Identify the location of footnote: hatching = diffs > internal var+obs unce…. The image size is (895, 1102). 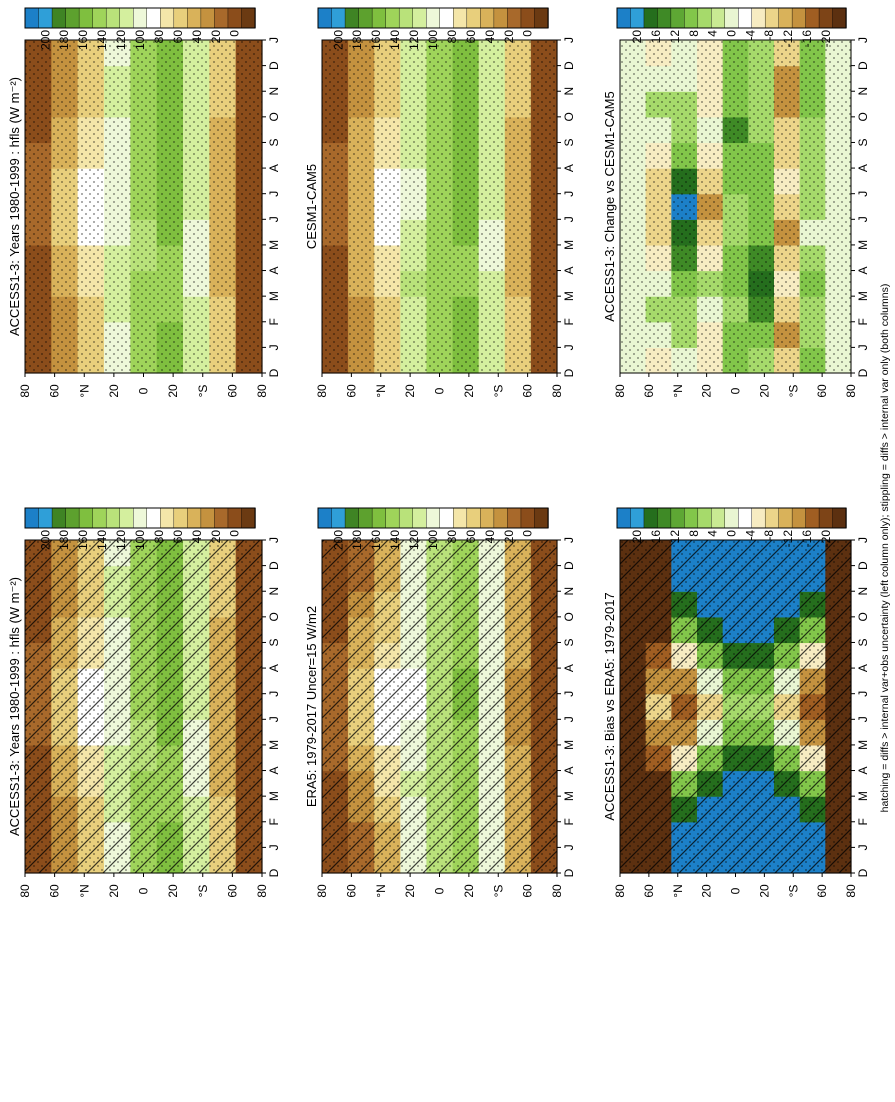
(885, 548).